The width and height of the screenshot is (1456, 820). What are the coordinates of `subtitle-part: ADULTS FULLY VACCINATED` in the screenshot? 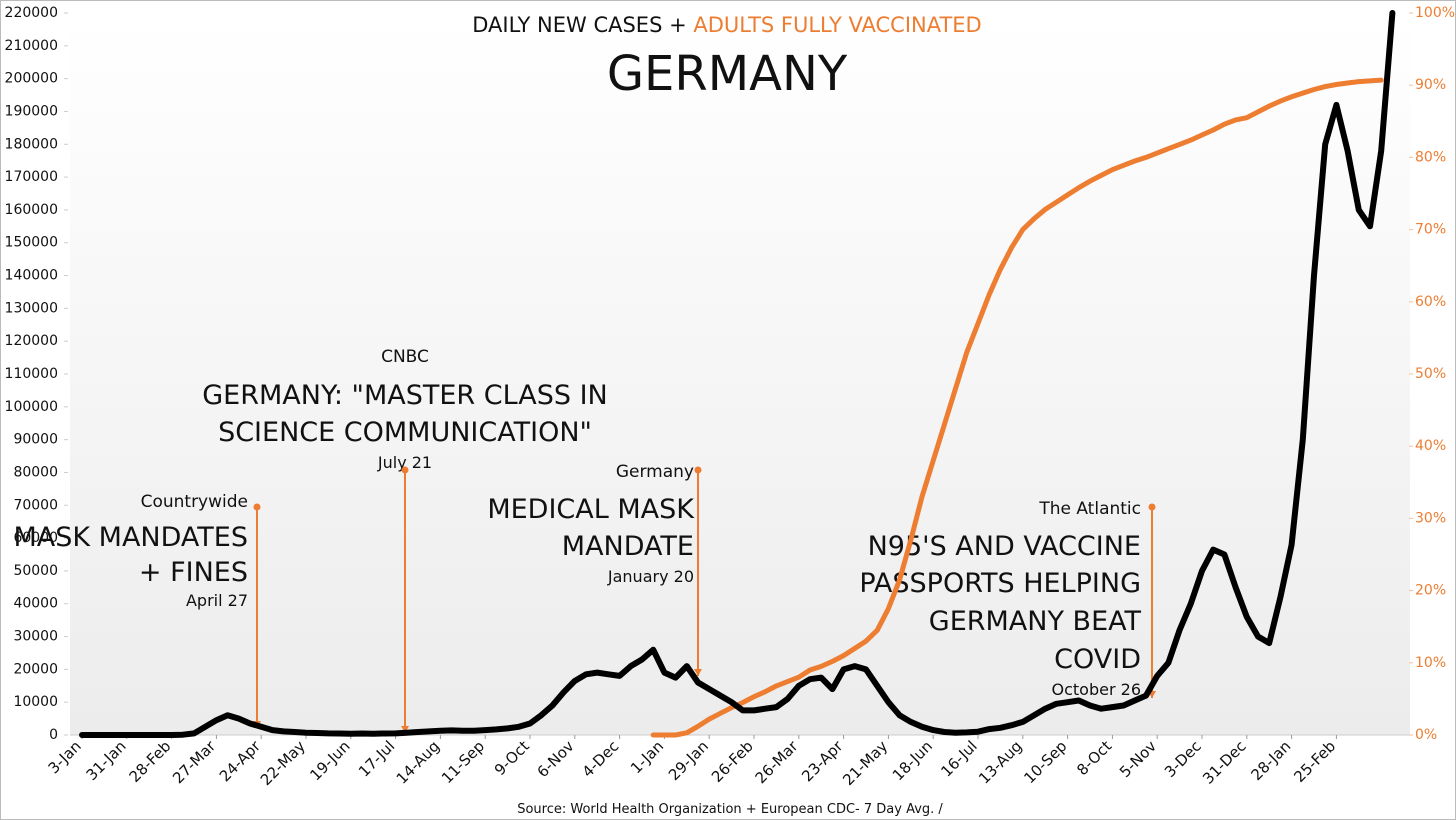 It's located at (837, 25).